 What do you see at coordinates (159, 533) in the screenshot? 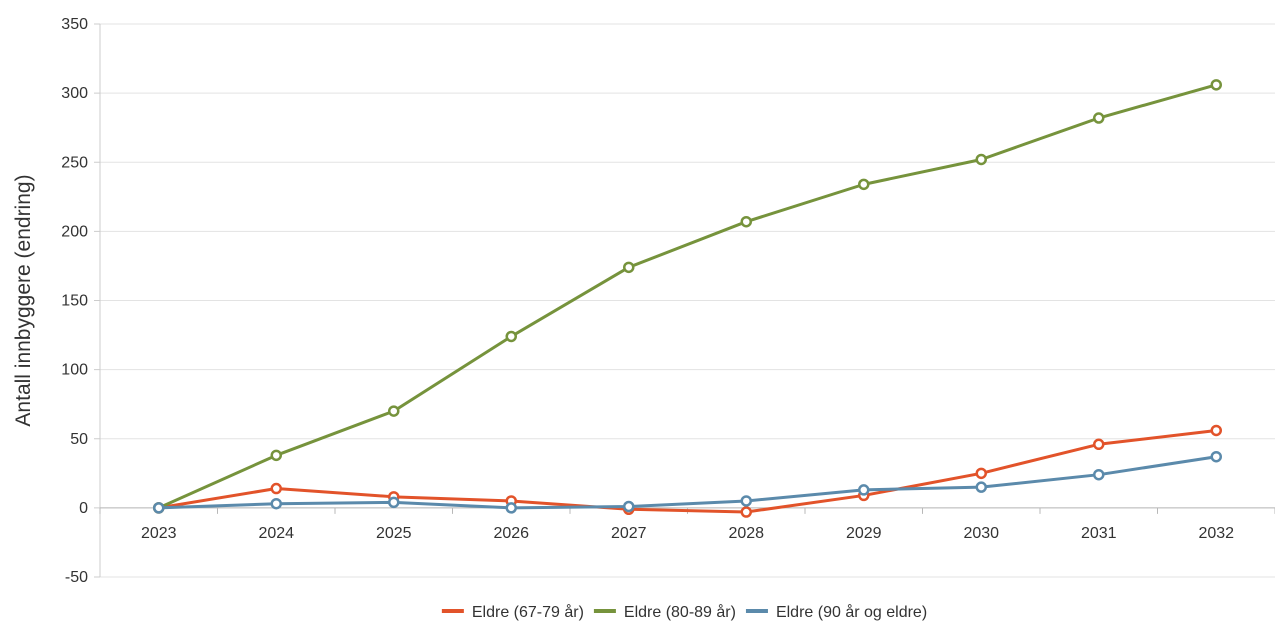
I see `x-tick-label: 2023` at bounding box center [159, 533].